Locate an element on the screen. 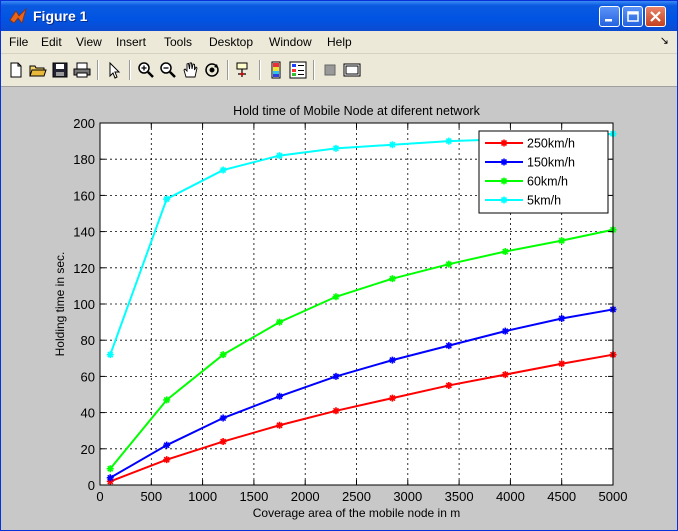  y-tick-label: 200 is located at coordinates (84, 123).